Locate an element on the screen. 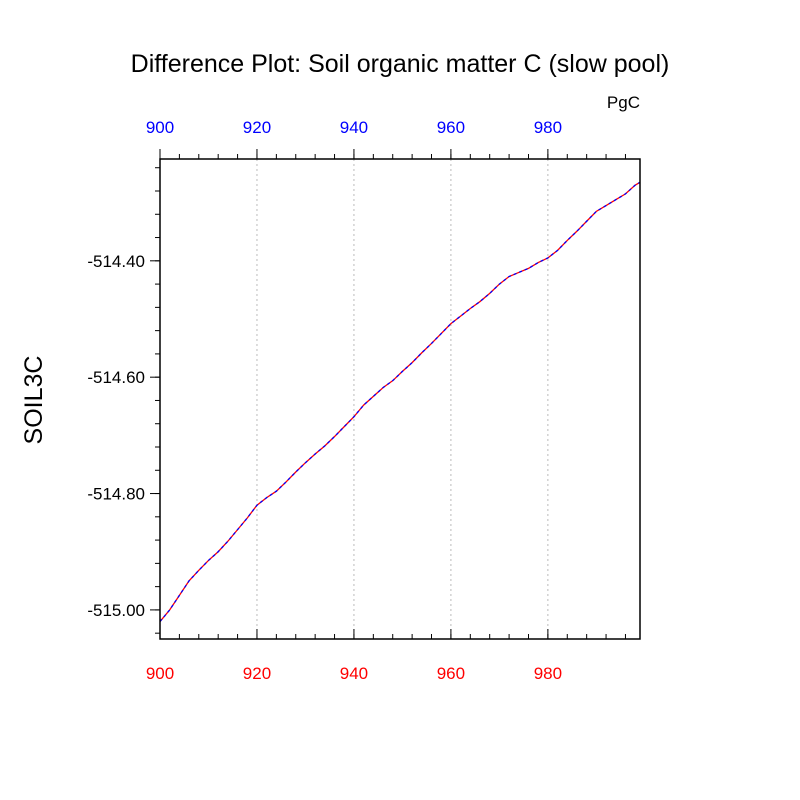  y-tick-label: -514.40 is located at coordinates (116, 261).